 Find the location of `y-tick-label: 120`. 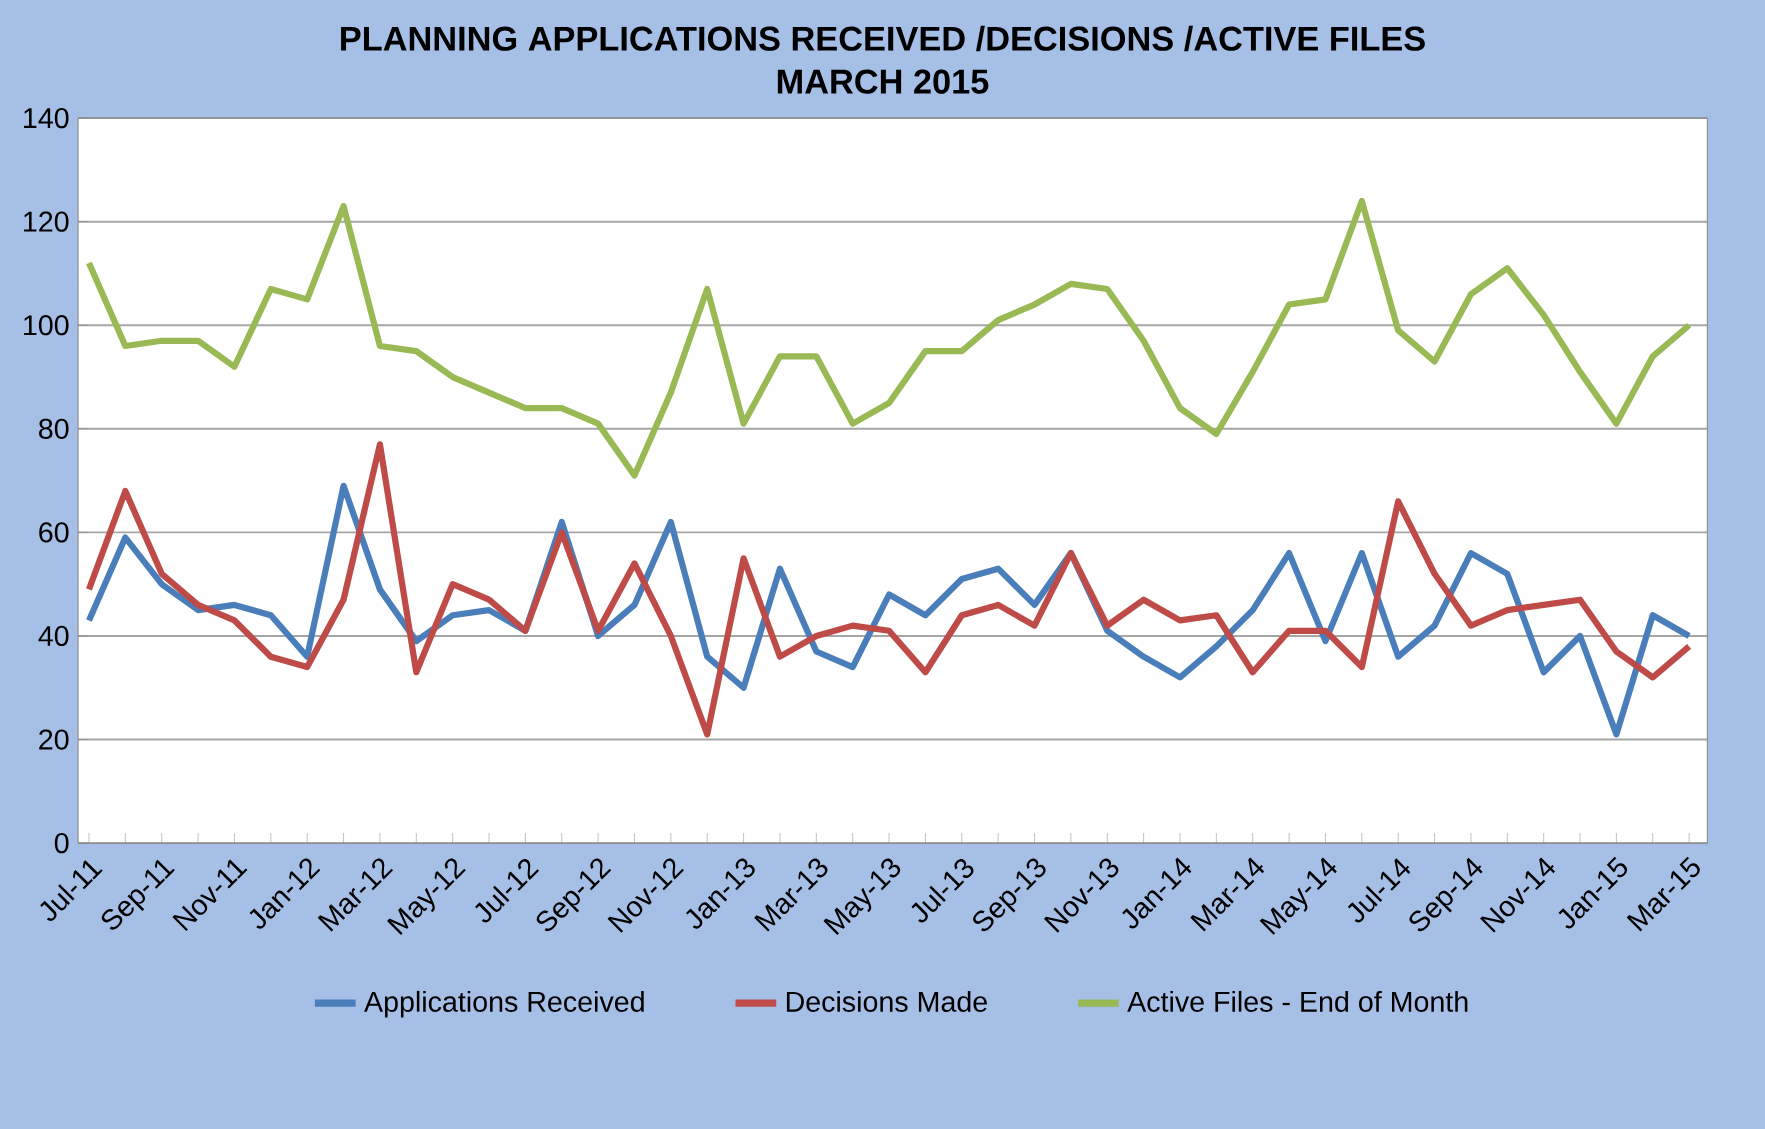

y-tick-label: 120 is located at coordinates (46, 221).